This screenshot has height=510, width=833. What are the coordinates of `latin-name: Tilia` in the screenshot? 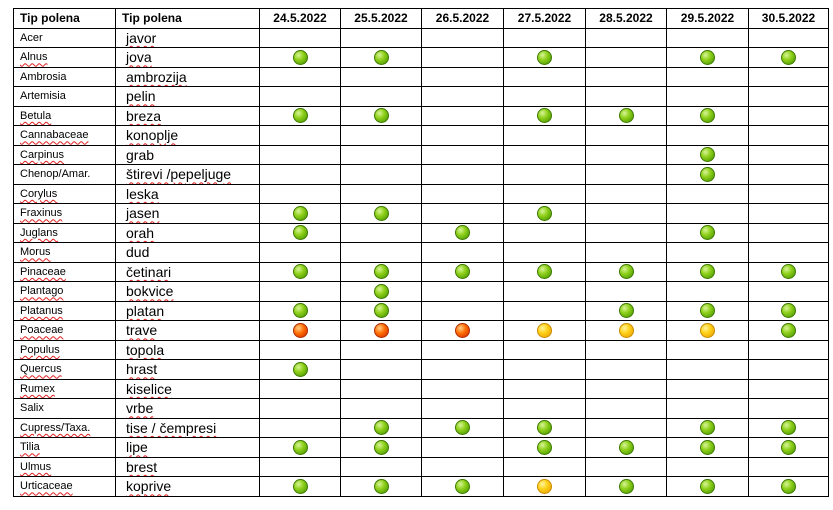 It's located at (30, 447).